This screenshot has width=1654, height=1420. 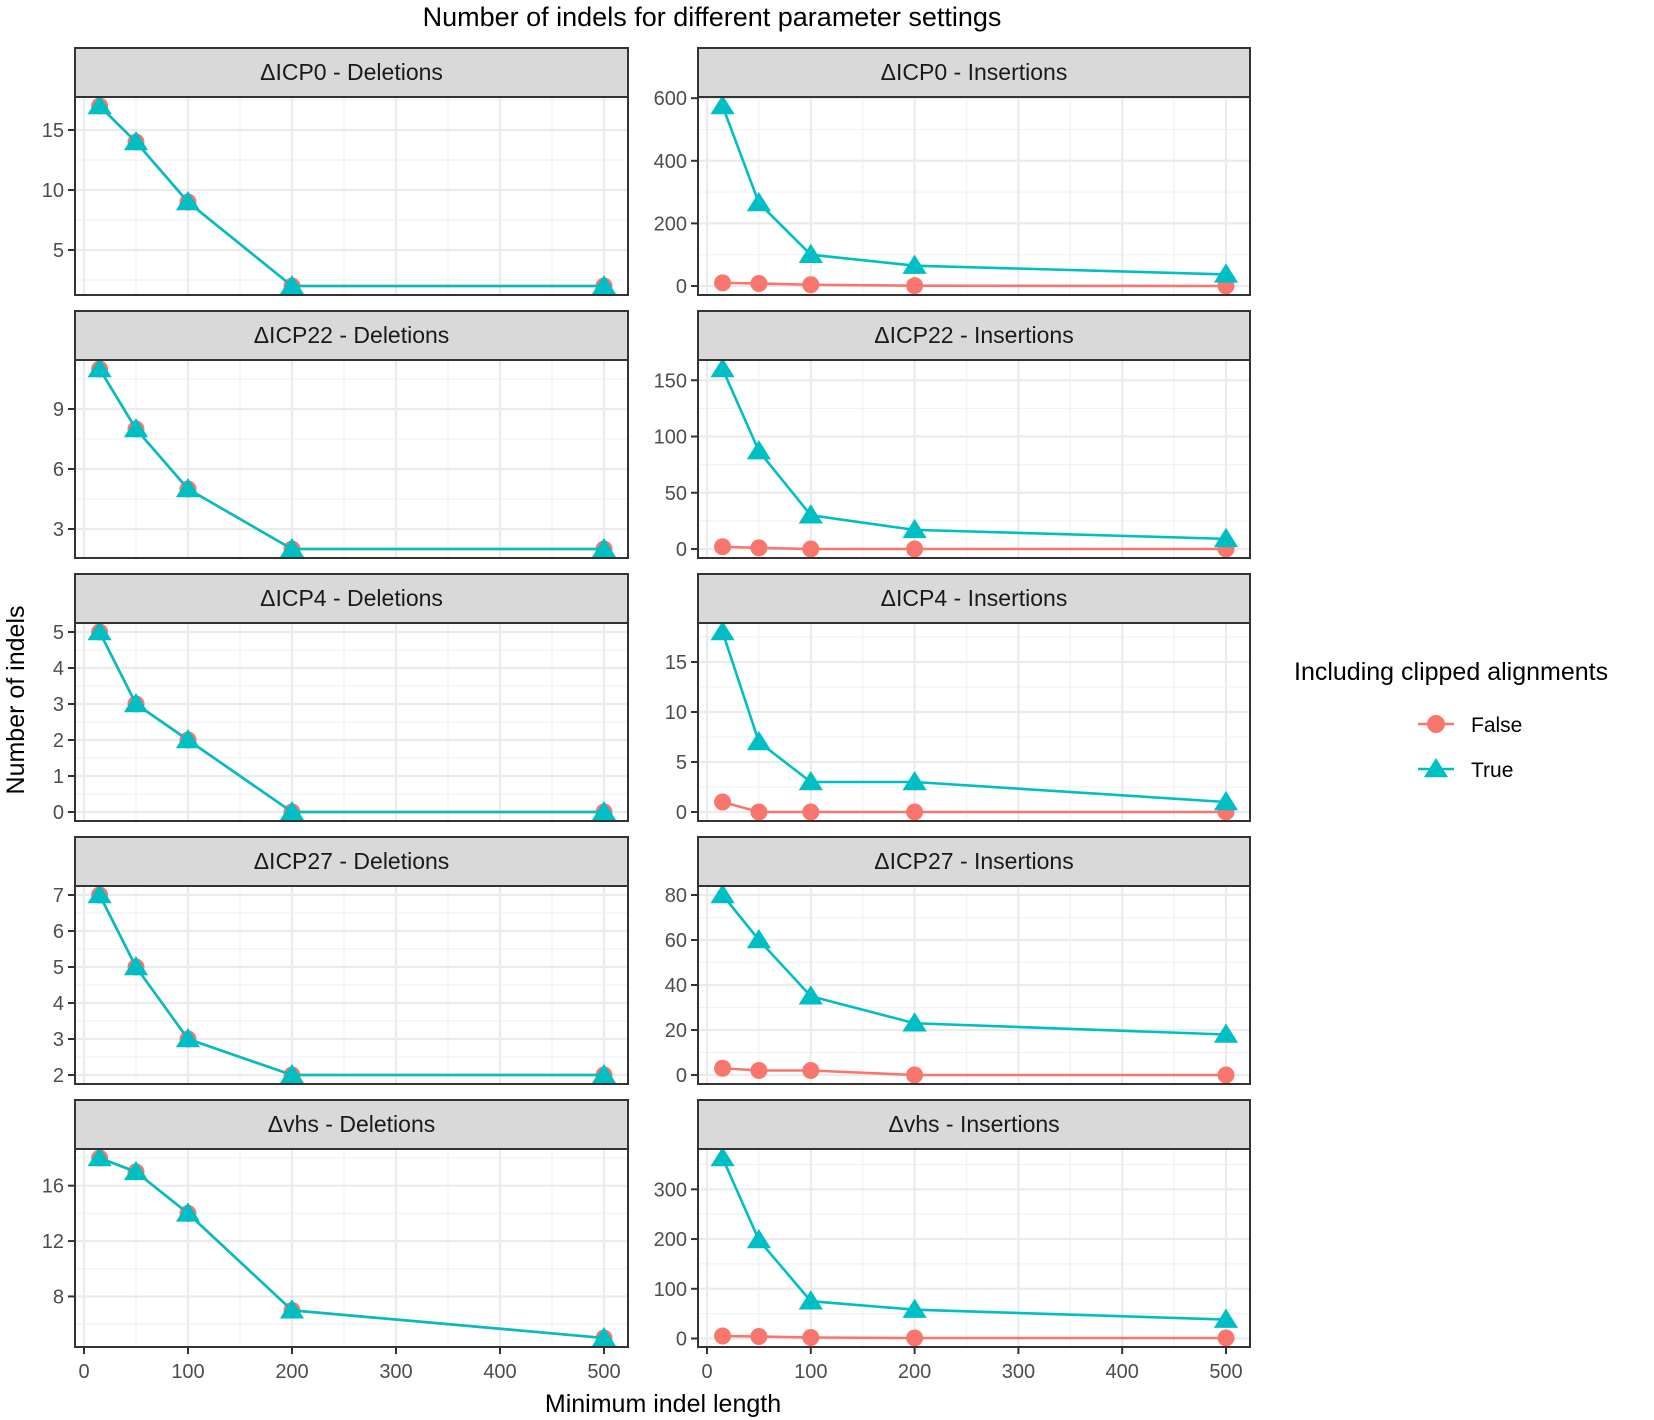 What do you see at coordinates (670, 1290) in the screenshot?
I see `y-tick-label: 100` at bounding box center [670, 1290].